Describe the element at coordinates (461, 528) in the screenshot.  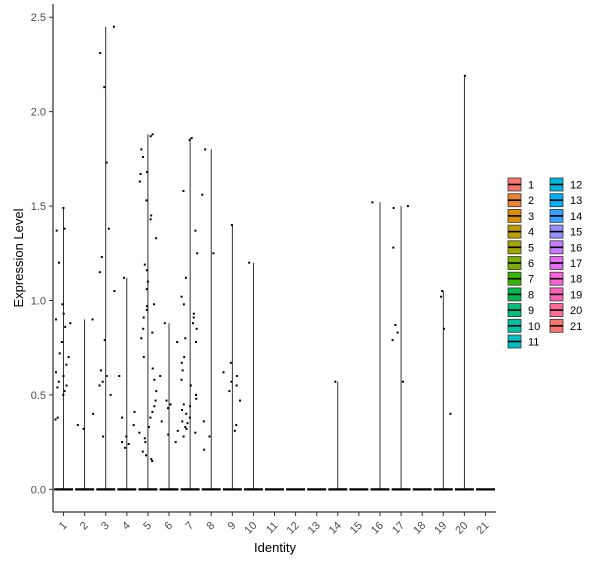
I see `x-tick-label: 20` at that location.